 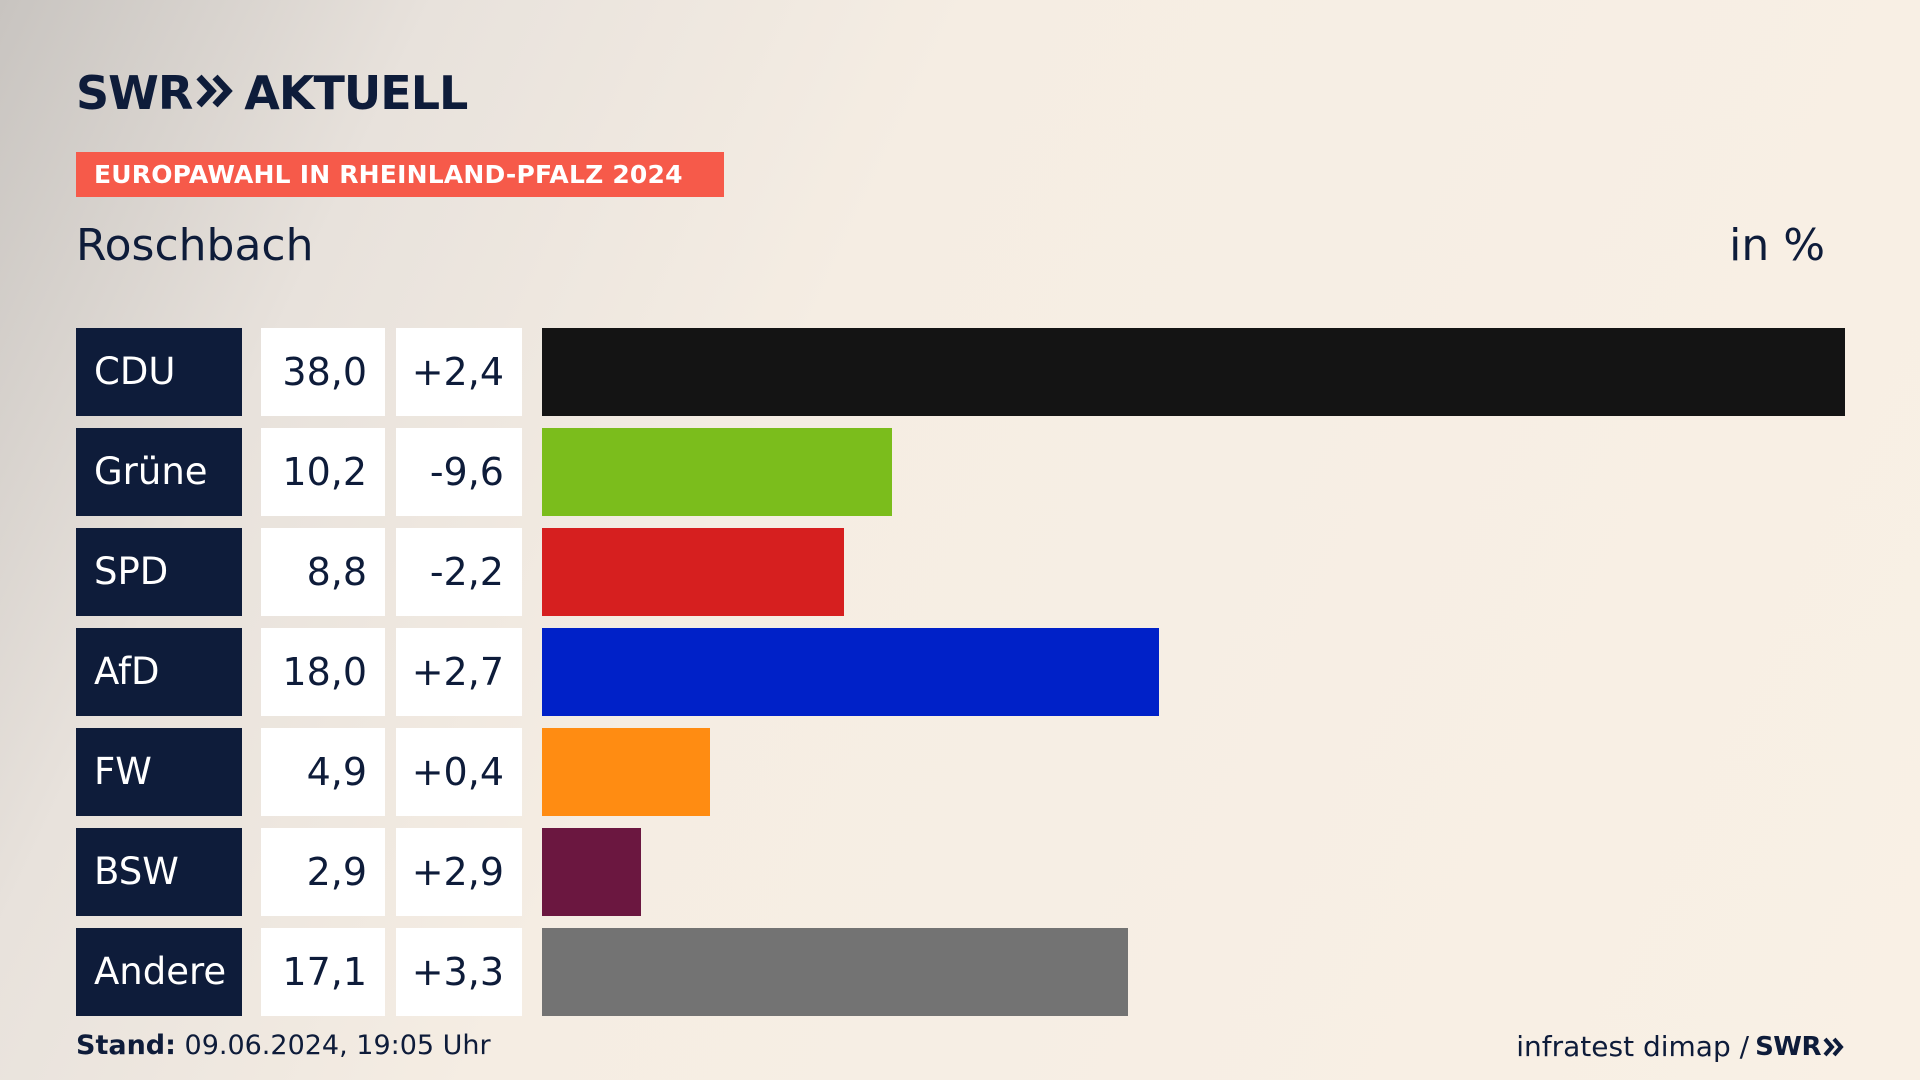 What do you see at coordinates (459, 772) in the screenshot?
I see `vote-change-label: +0,4` at bounding box center [459, 772].